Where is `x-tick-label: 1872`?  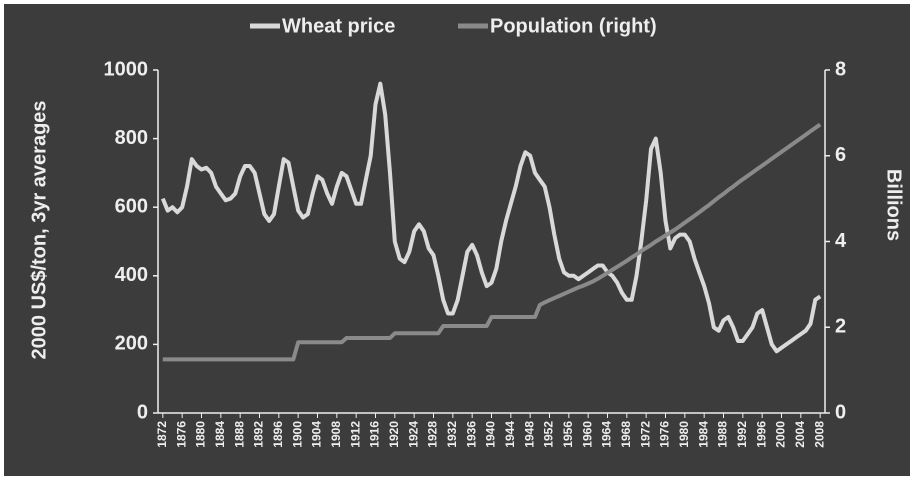
x-tick-label: 1872 is located at coordinates (162, 434).